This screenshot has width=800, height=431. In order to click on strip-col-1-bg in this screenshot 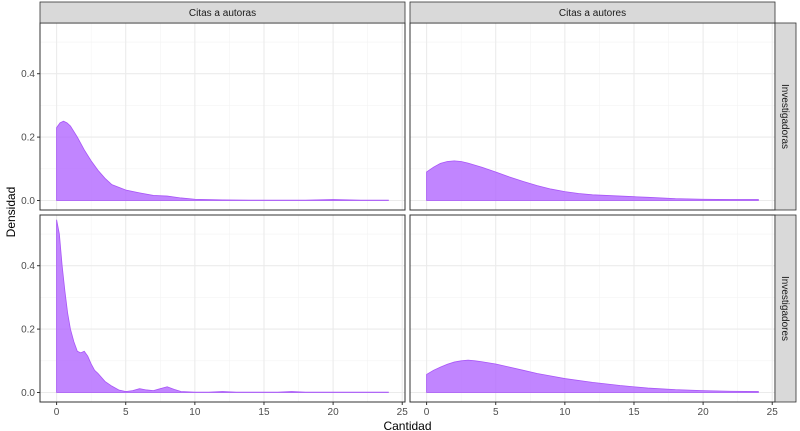, I will do `click(222, 12)`.